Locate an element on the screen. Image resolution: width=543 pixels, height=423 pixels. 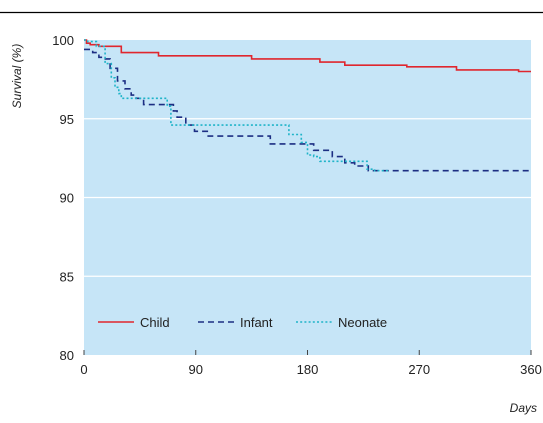
y-tick-label-95: 95 is located at coordinates (67, 119).